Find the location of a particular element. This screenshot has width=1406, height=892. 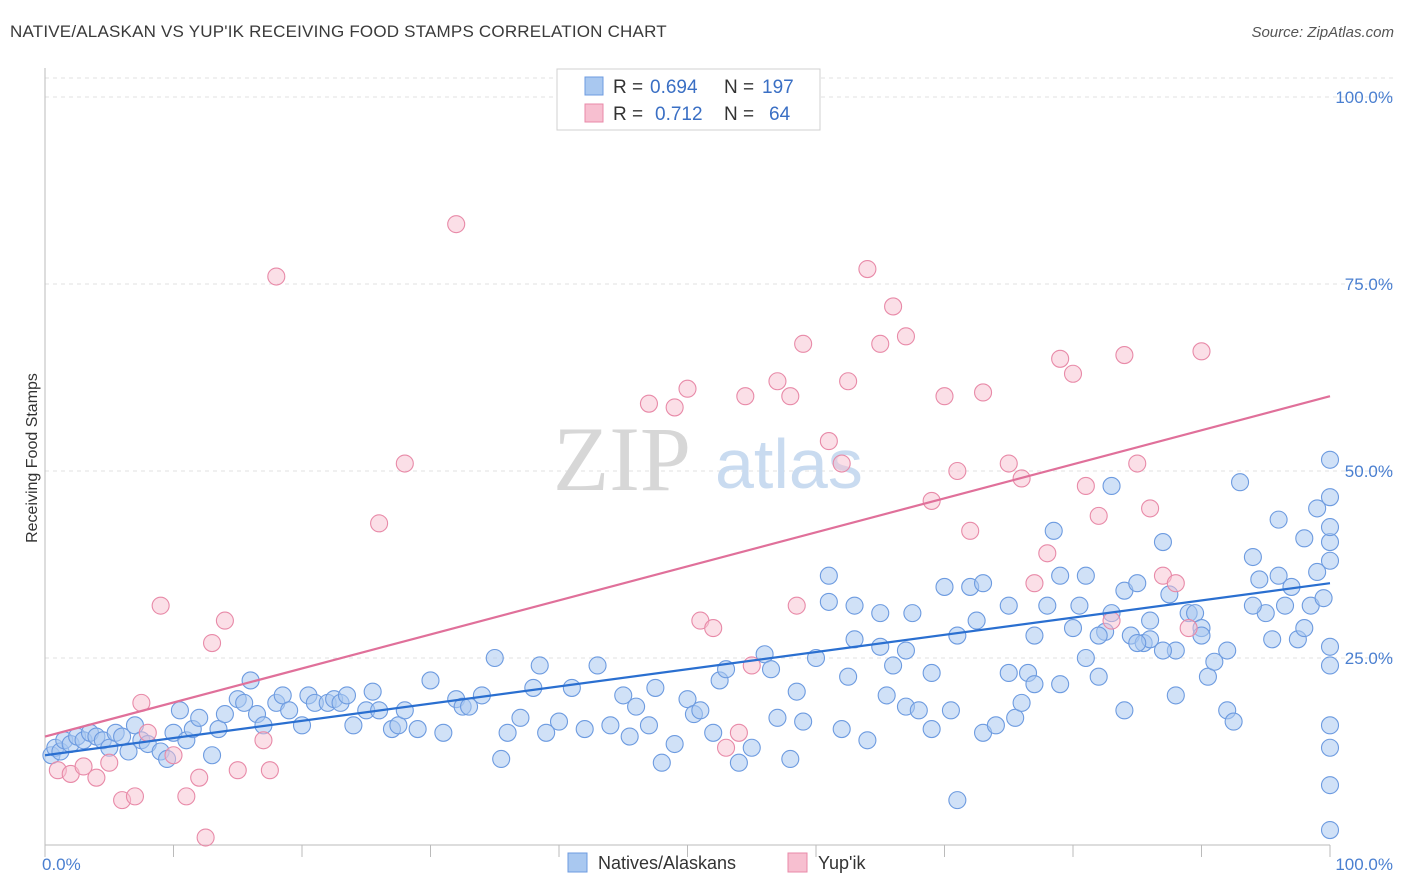

legend-bottom-label-yupik: Yup'ik is located at coordinates (842, 863).